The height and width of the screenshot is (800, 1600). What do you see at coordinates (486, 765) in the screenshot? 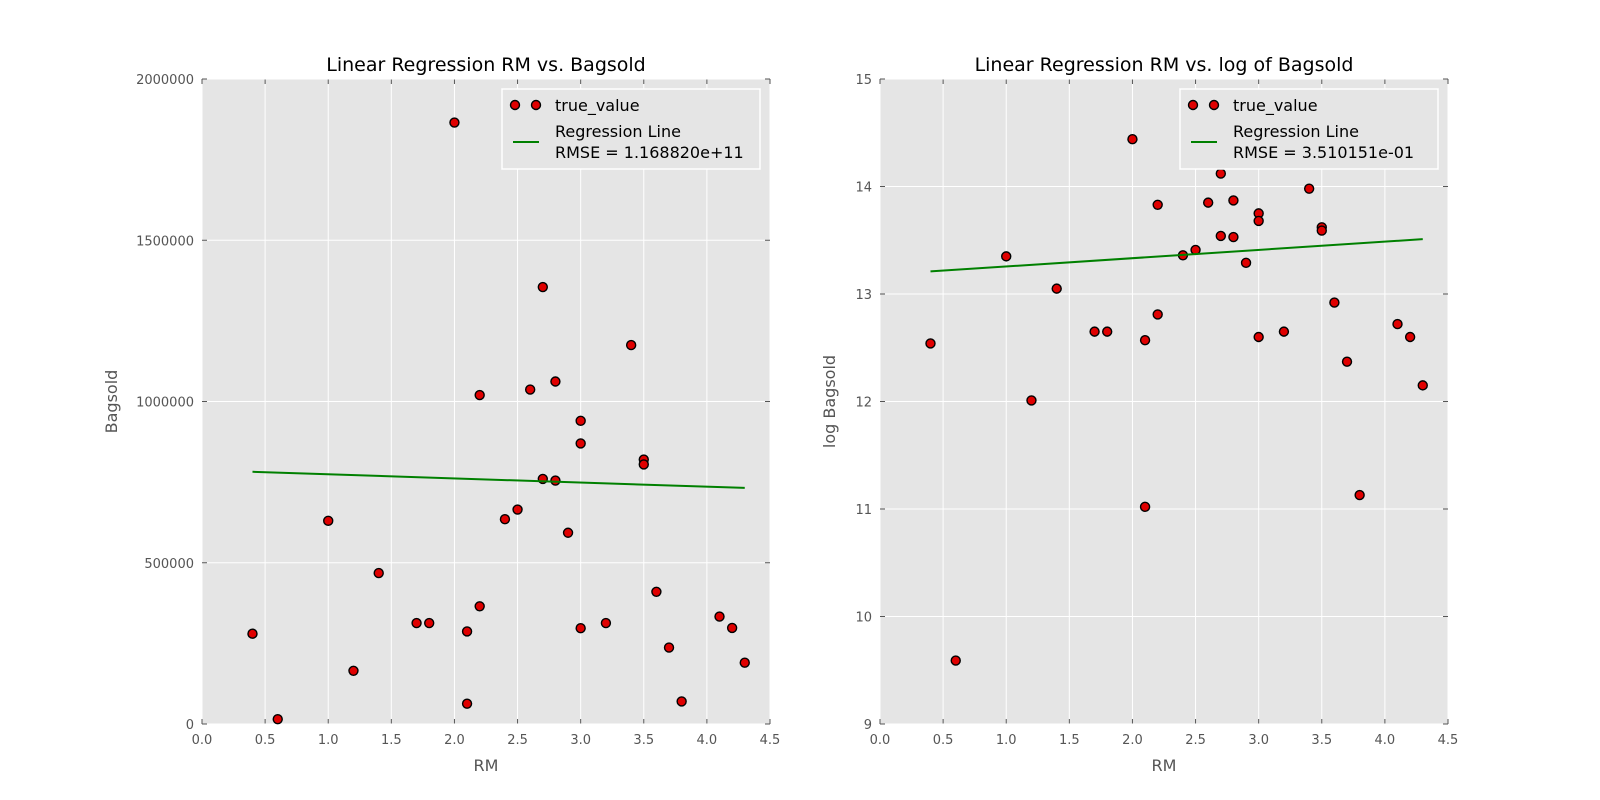
I see `x-axis-label: RM` at bounding box center [486, 765].